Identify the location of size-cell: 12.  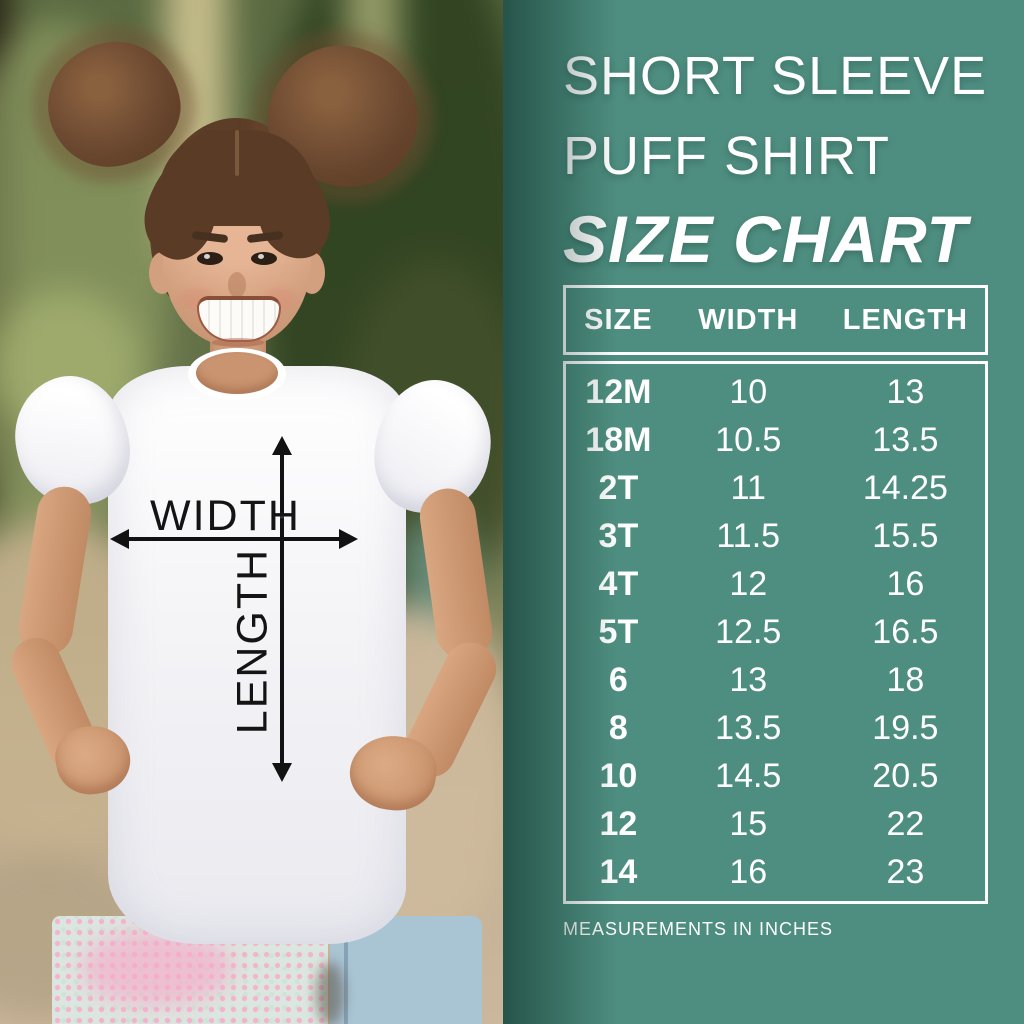
(618, 824).